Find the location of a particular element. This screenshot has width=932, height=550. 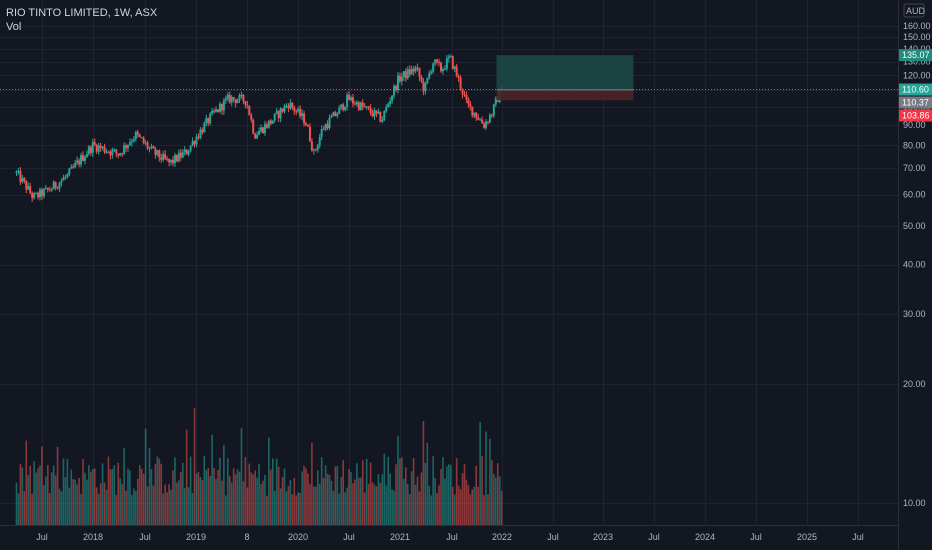

symbol-title: RIO TINTO LIMITED, 1W, ASX is located at coordinates (82, 13).